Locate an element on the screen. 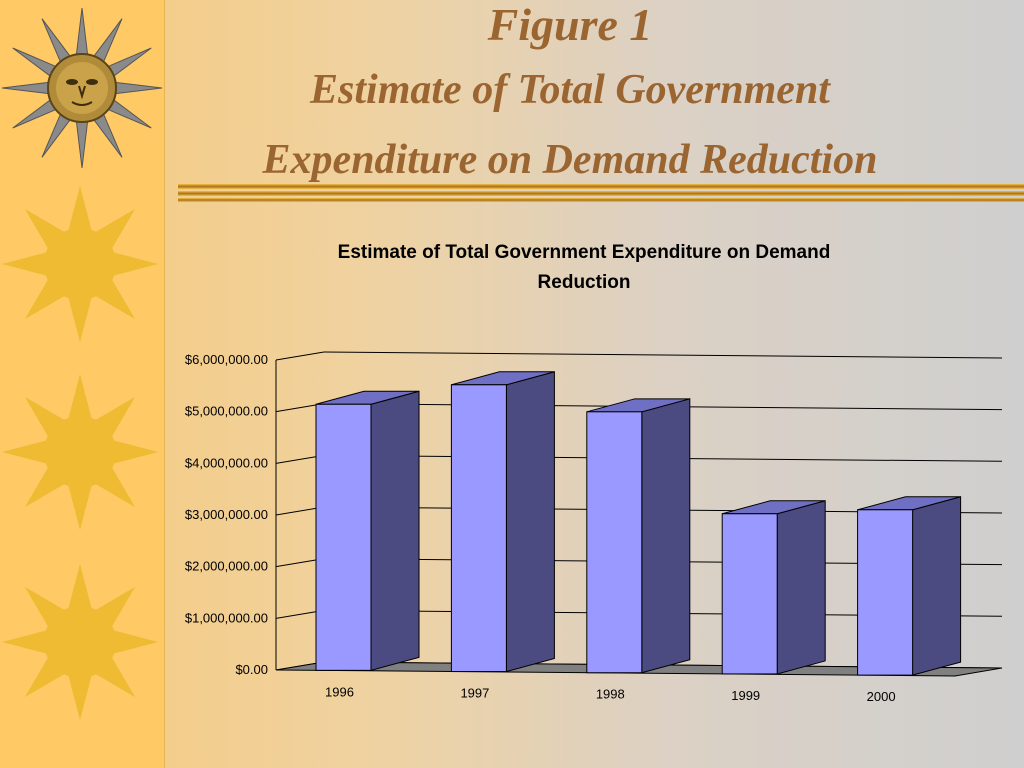  bar-1996 is located at coordinates (343, 537).